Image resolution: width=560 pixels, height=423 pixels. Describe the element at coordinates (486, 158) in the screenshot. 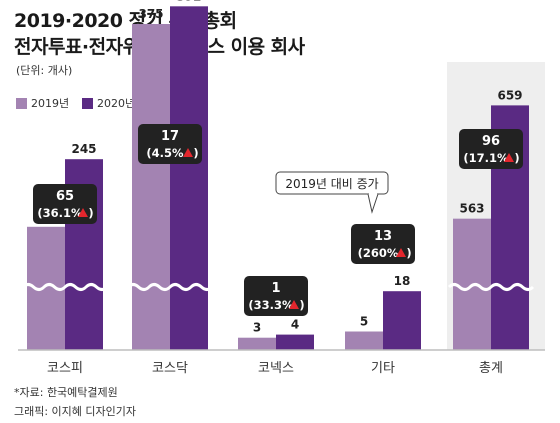

I see `increase-percent-4: (17.1%` at that location.